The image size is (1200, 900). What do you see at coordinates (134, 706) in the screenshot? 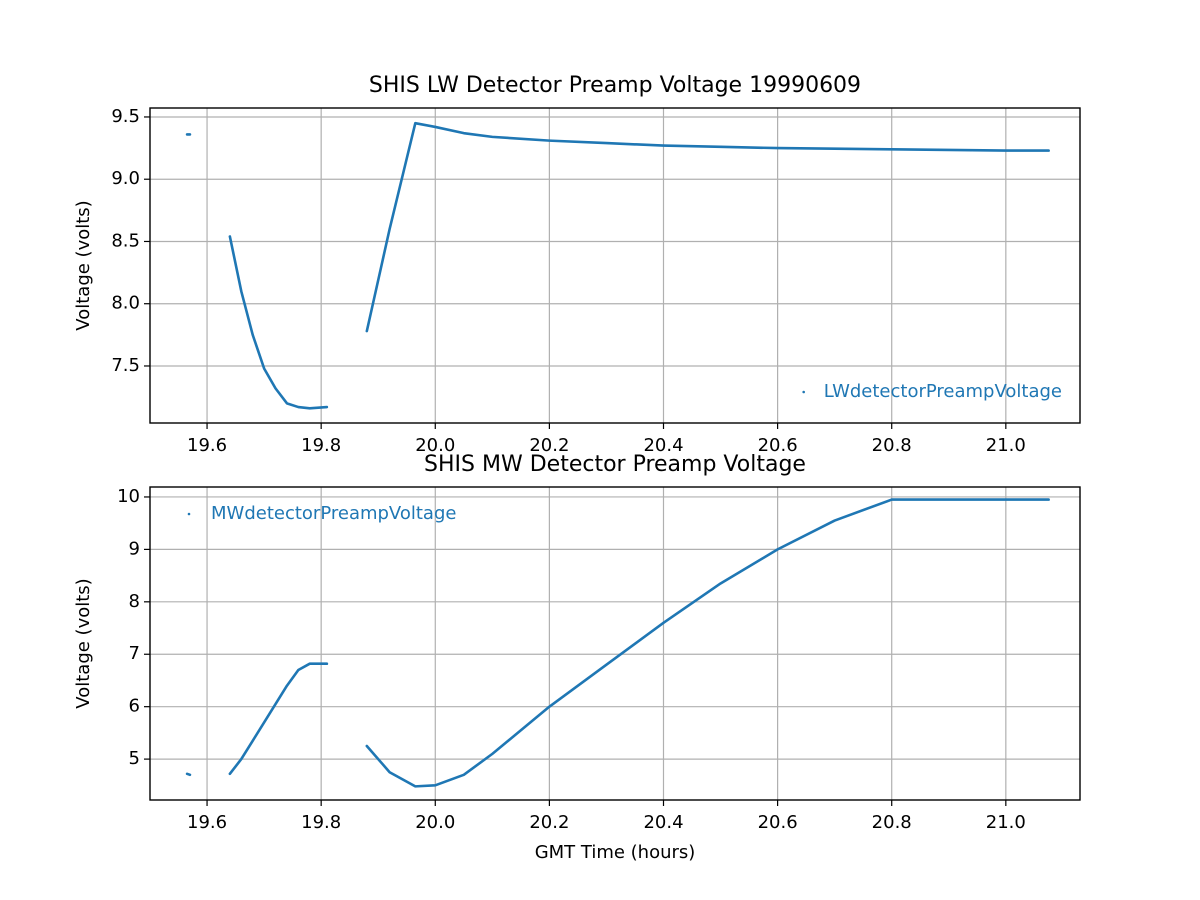
I see `y-tick-label: 6` at bounding box center [134, 706].